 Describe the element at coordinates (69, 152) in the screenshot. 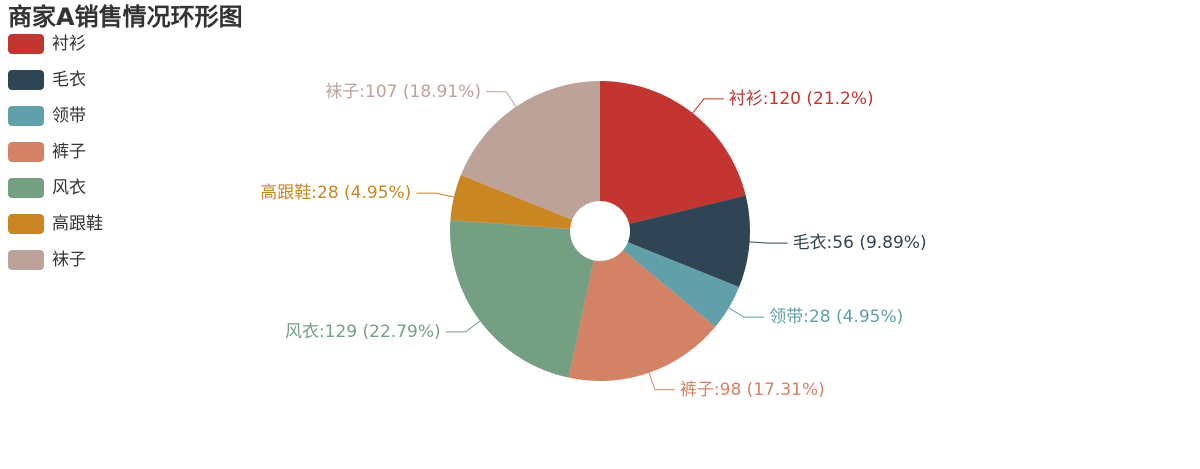

I see `legend-label: 裤子` at that location.